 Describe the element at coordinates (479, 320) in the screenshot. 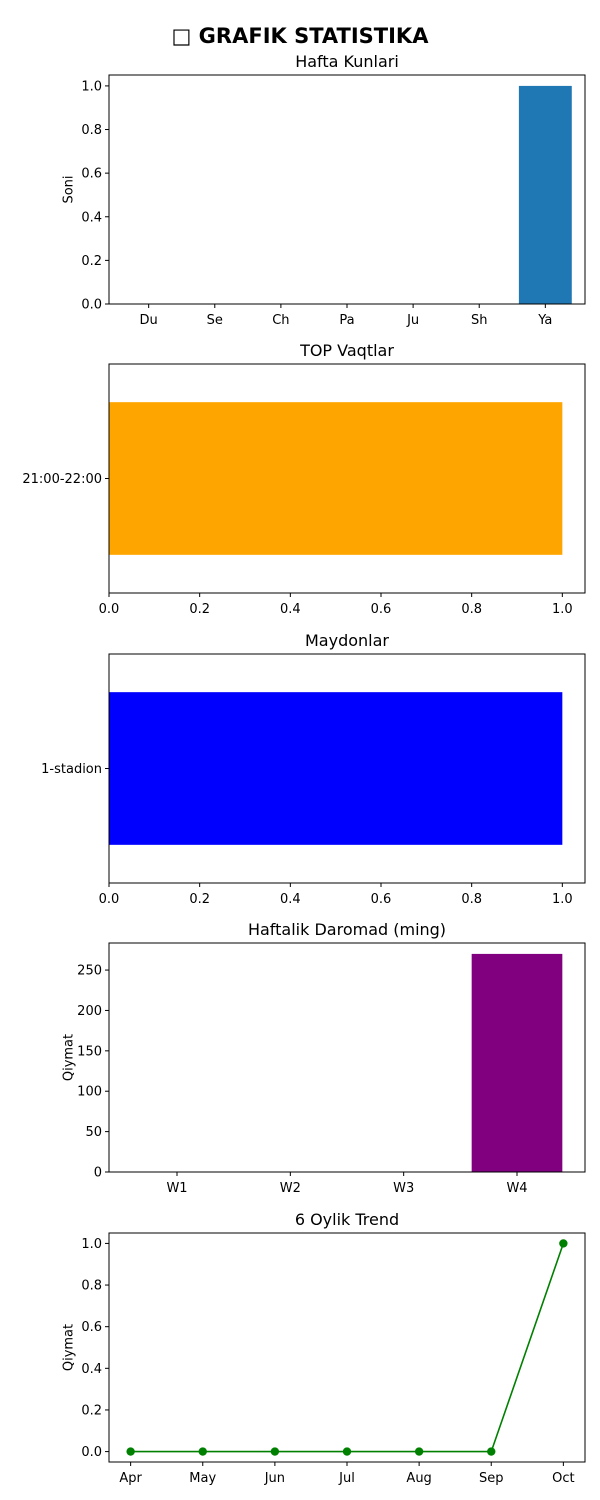

I see `x-tick-label: Sh` at that location.